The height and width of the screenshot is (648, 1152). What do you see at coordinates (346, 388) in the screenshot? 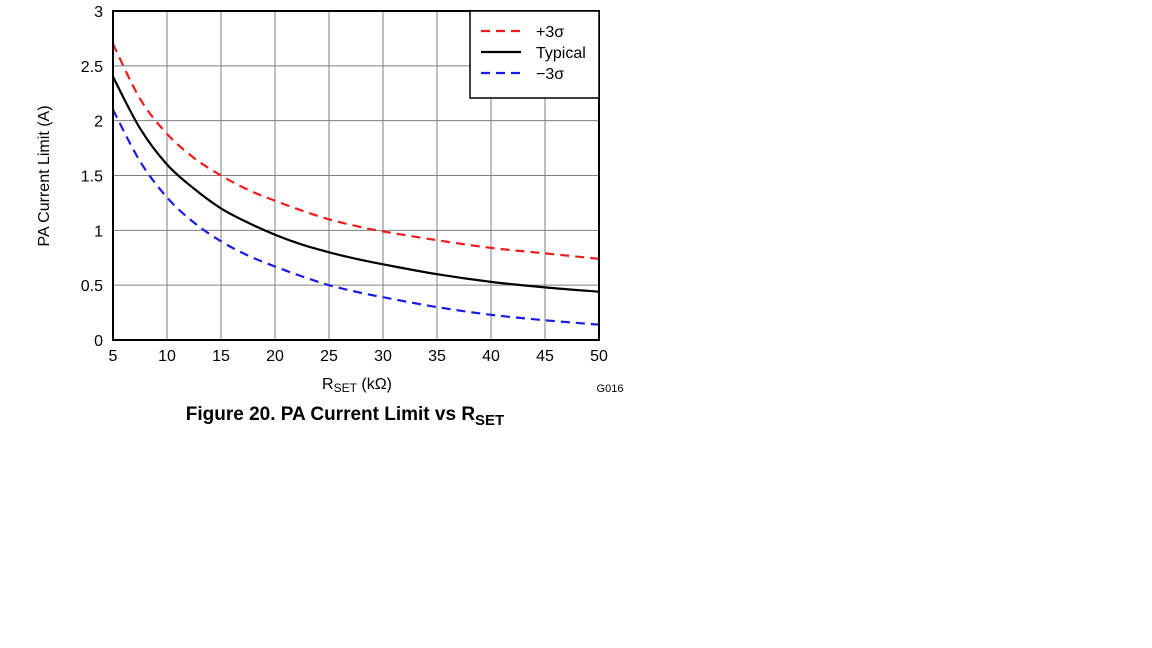
I see `x-axis-label-sub: SET` at bounding box center [346, 388].